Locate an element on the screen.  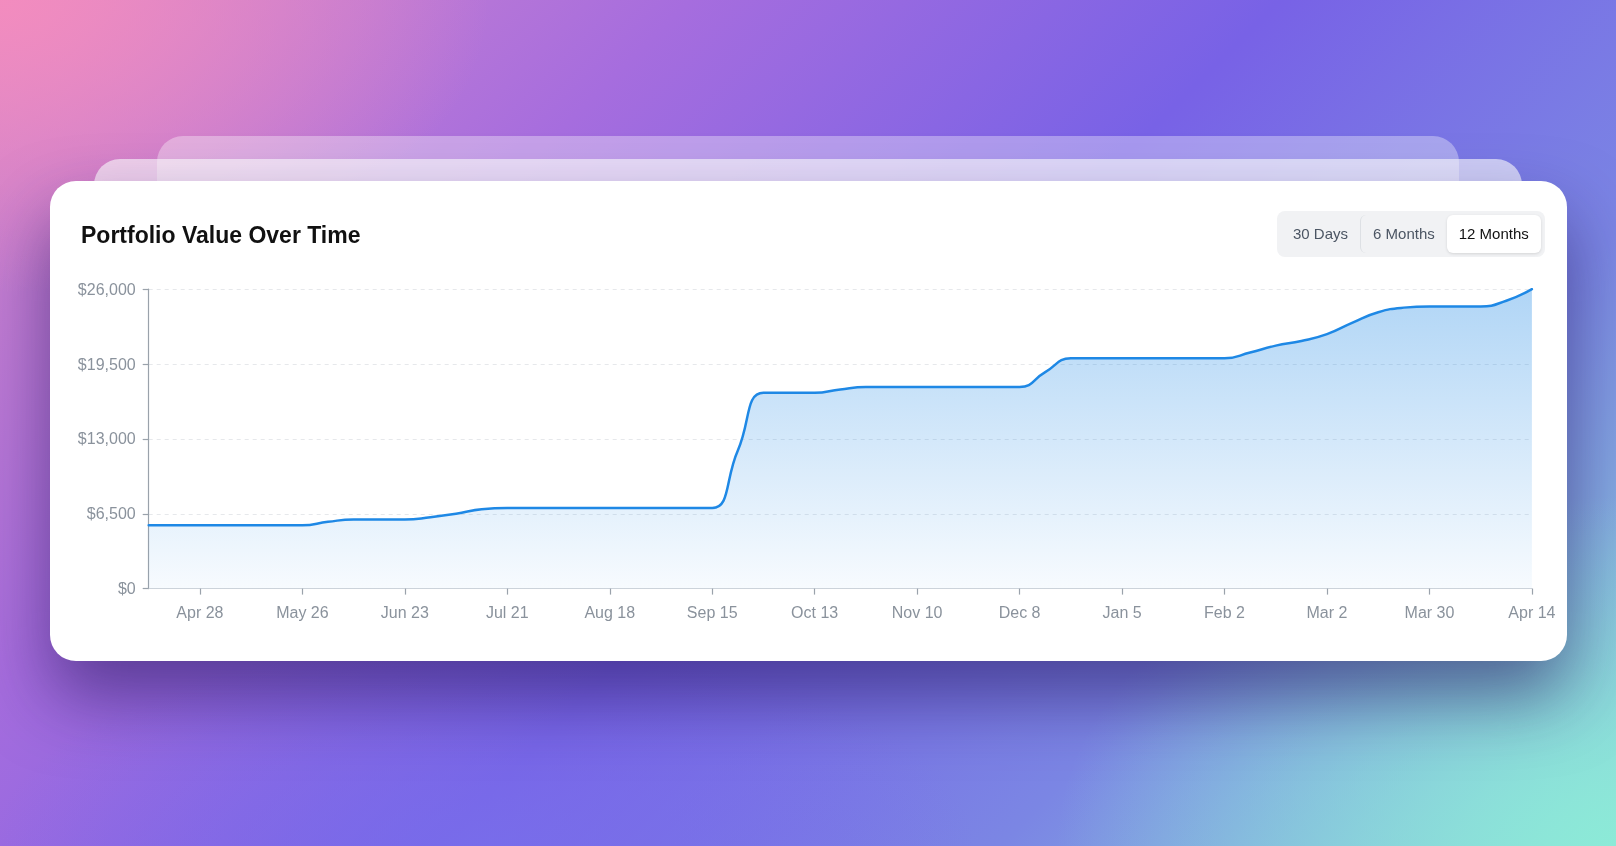
x-tick-label: Jan 5 is located at coordinates (1122, 613).